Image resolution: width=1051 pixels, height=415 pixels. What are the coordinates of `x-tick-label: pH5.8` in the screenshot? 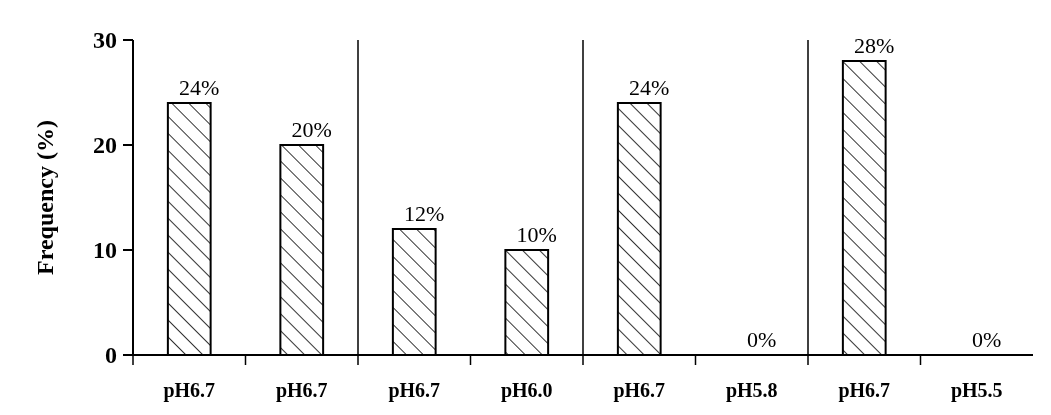 It's located at (751, 390).